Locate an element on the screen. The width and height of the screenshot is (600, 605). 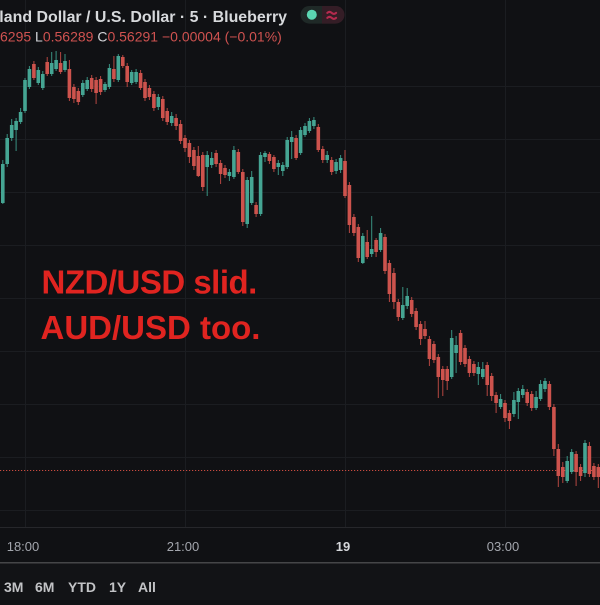
svg-text: 6M is located at coordinates (44, 587).